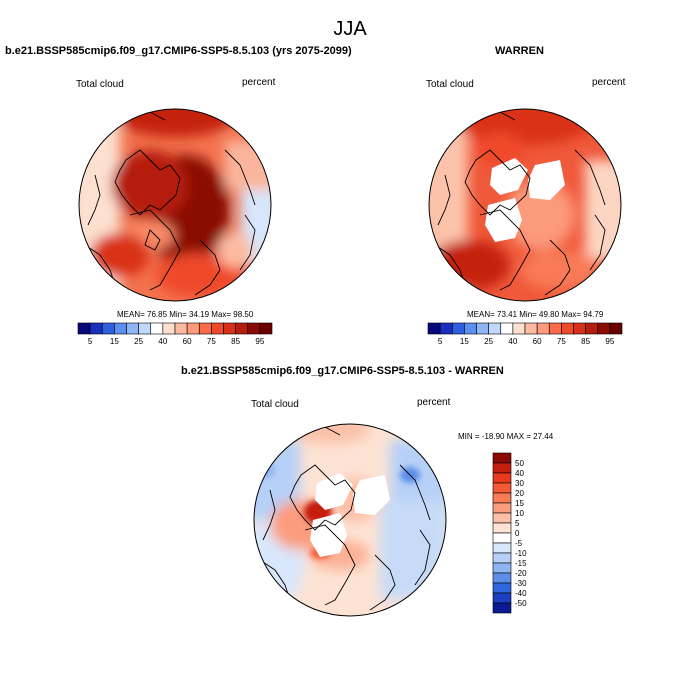  What do you see at coordinates (517, 523) in the screenshot?
I see `panel3-colorbar-tick-label: 5` at bounding box center [517, 523].